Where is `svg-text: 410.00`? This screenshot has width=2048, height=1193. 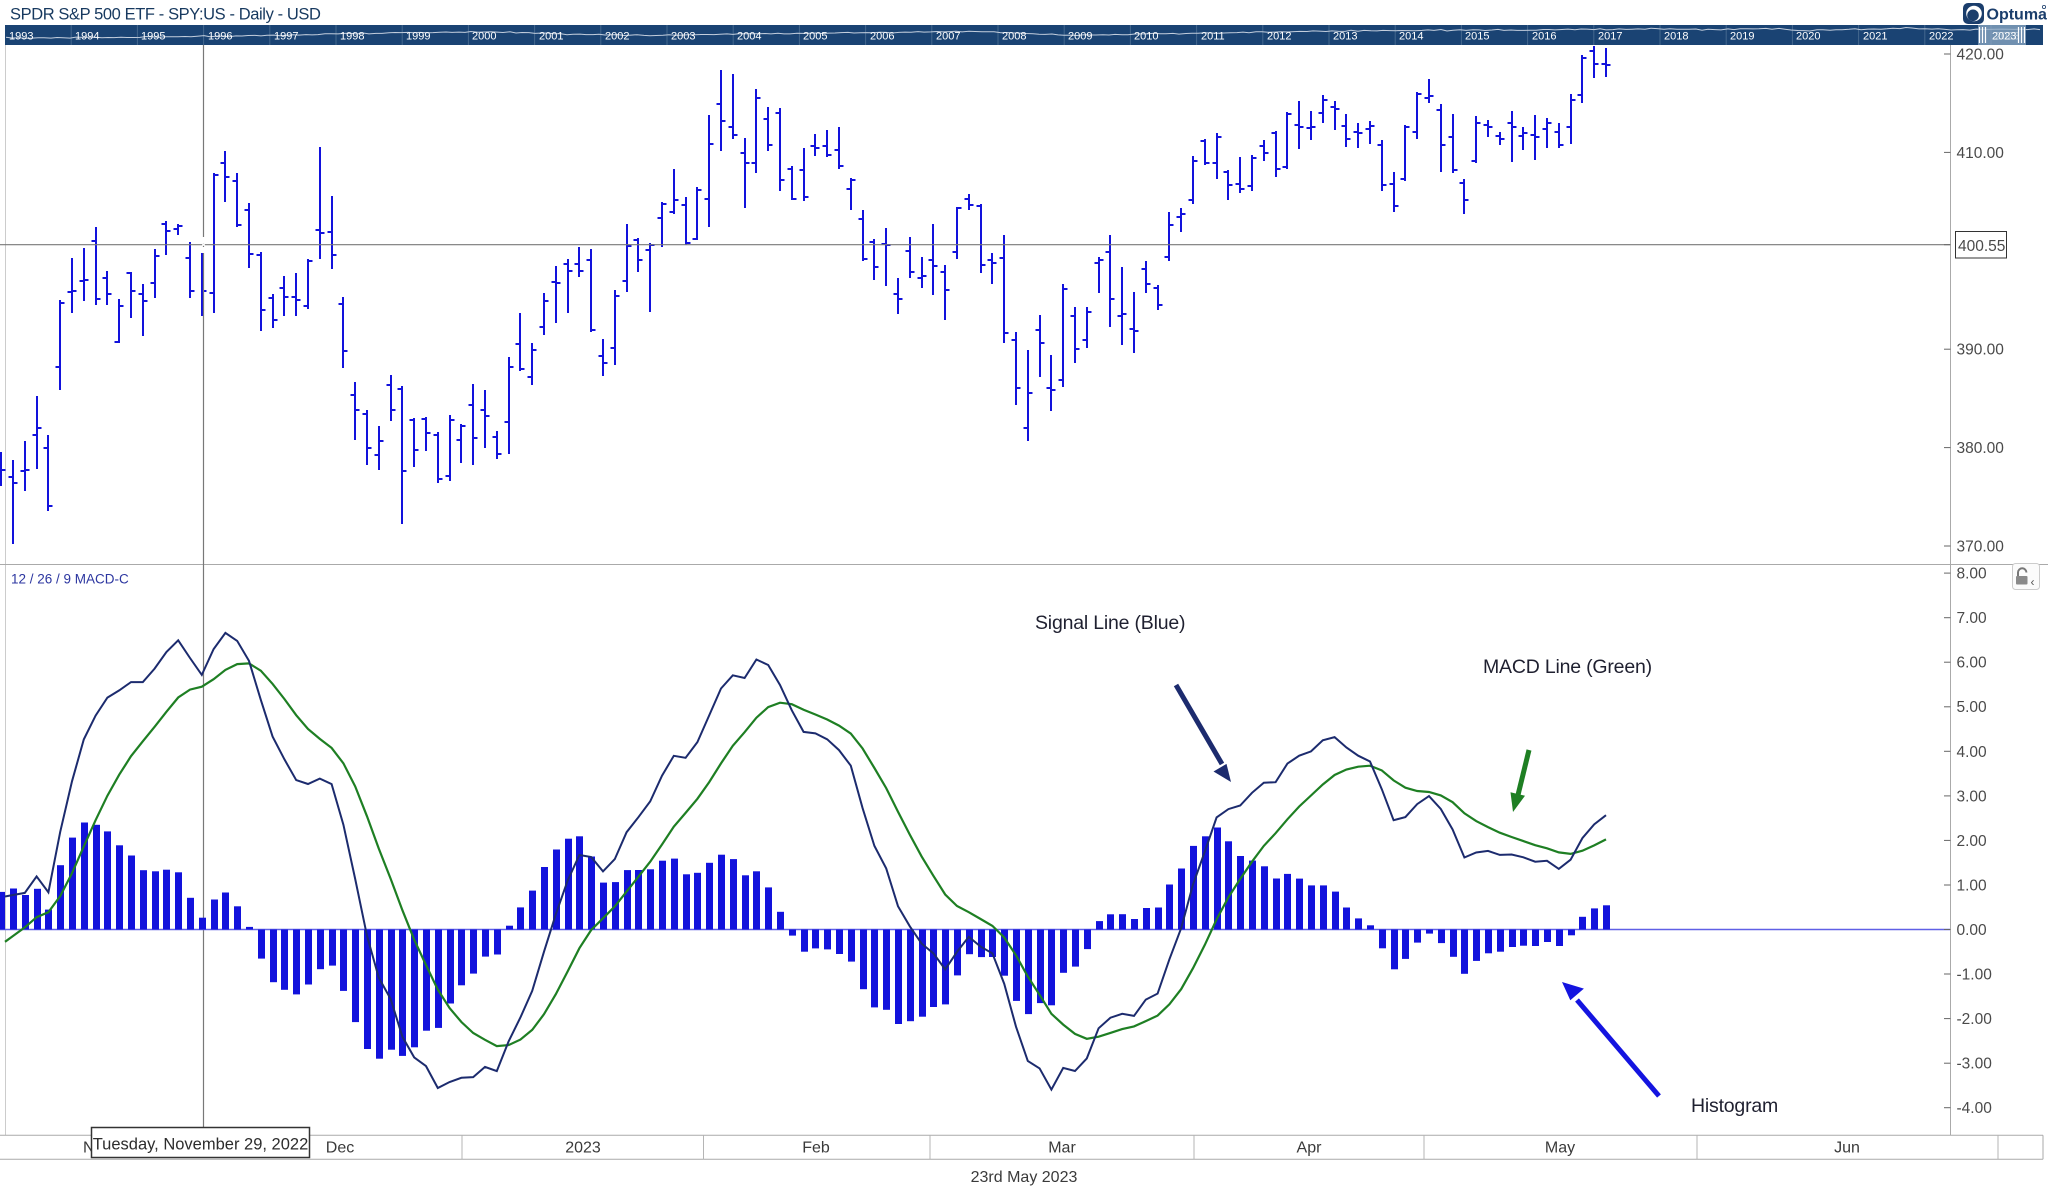 svg-text: 410.00 is located at coordinates (1981, 153).